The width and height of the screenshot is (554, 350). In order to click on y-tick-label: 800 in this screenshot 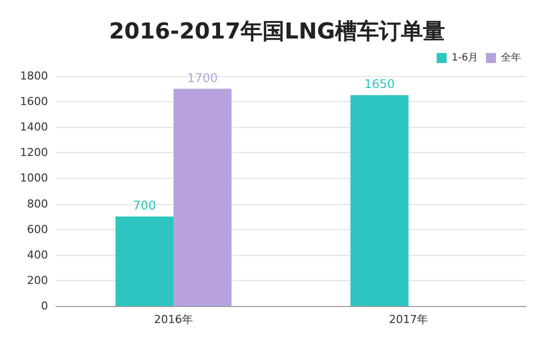, I will do `click(37, 203)`.